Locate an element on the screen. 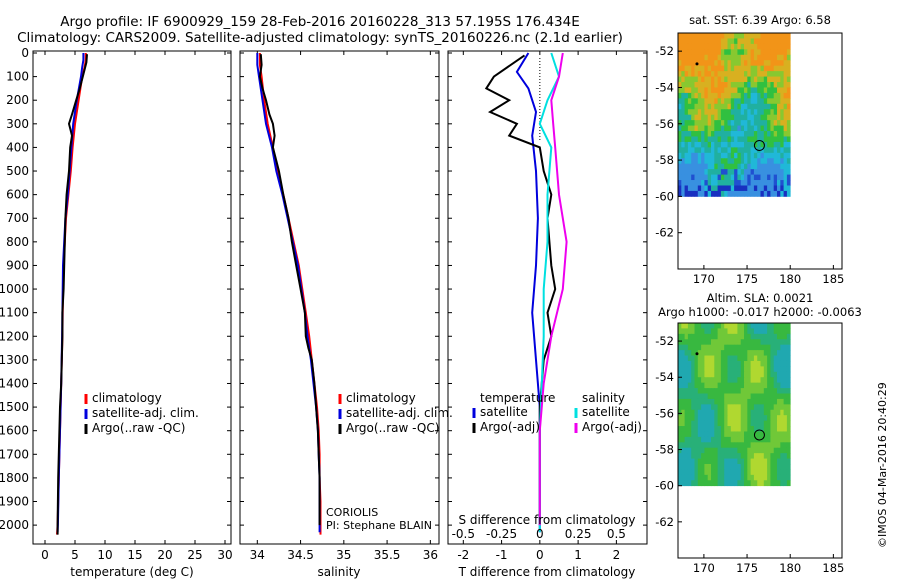  depth-tick-label: 1900 is located at coordinates (14, 502).